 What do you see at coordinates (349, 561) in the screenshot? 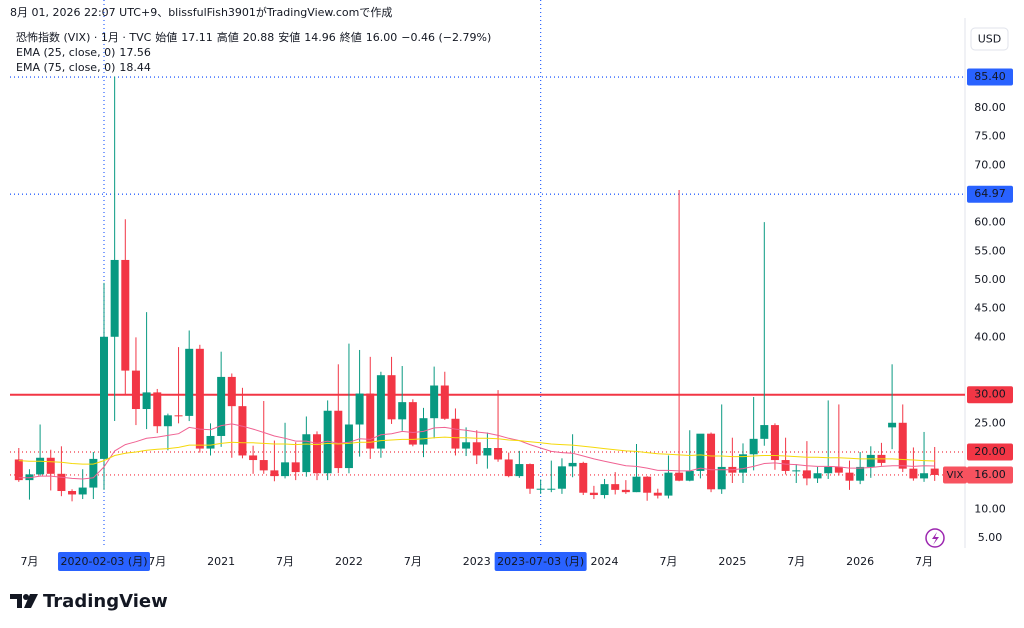
I see `x-tick-label: 2022` at bounding box center [349, 561].